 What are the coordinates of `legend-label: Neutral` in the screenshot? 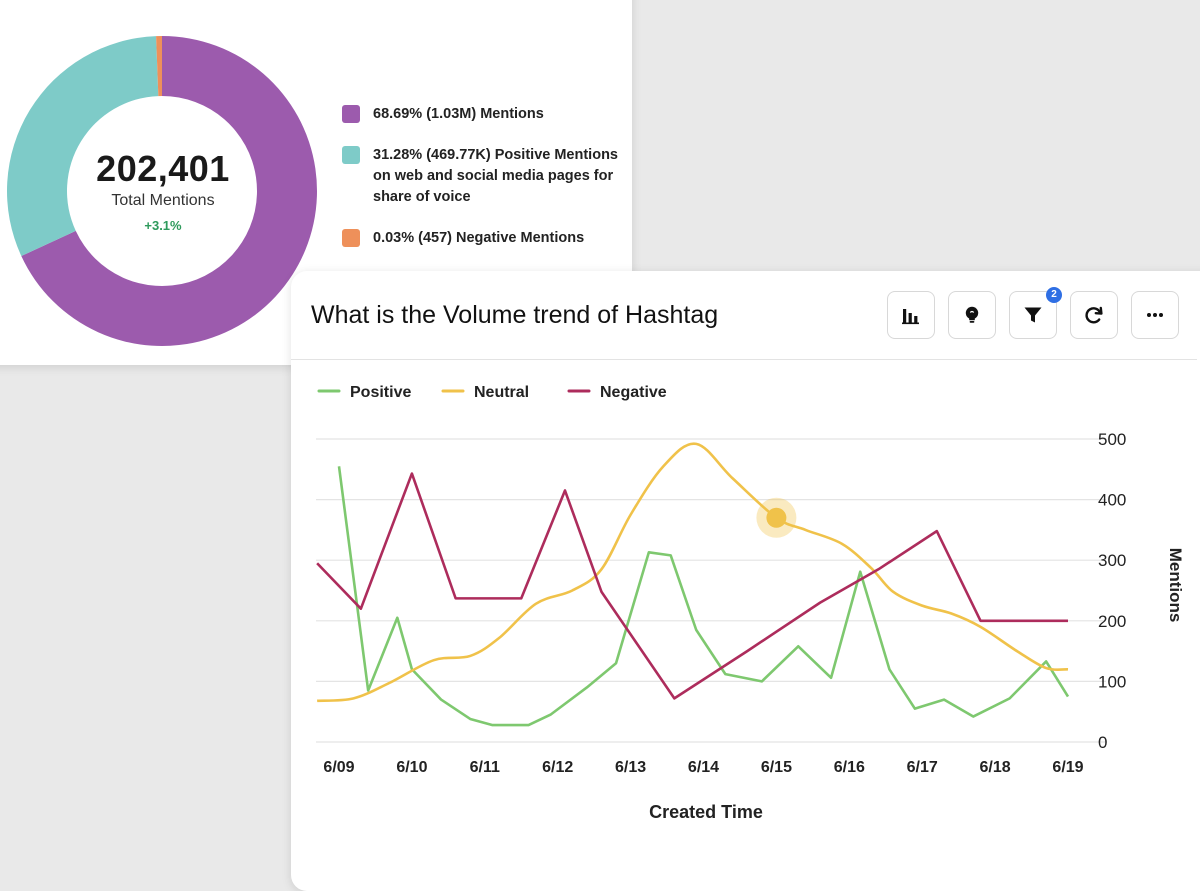 It's located at (501, 392).